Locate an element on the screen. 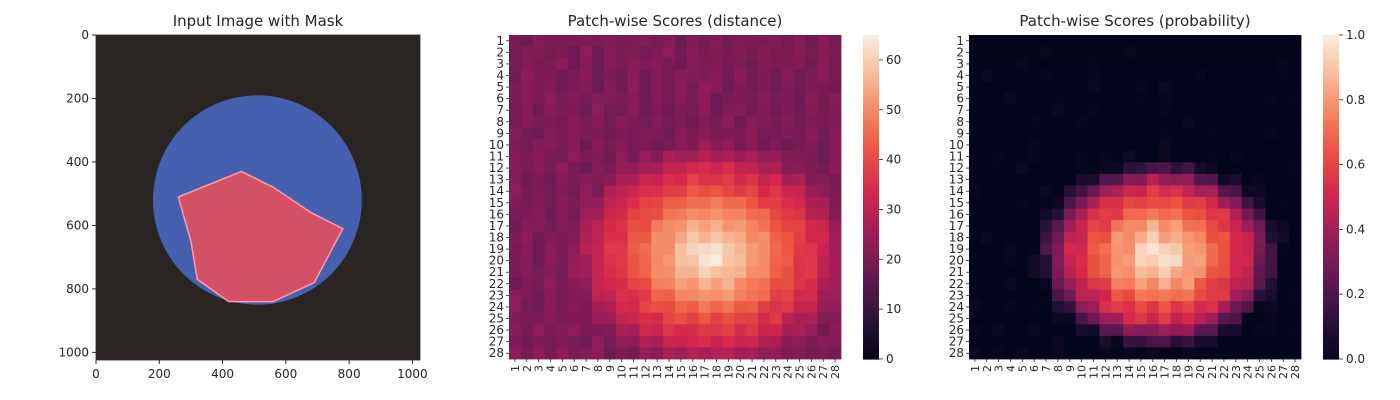 Image resolution: width=1400 pixels, height=400 pixels. colorbar-tick-label: 30 is located at coordinates (893, 209).